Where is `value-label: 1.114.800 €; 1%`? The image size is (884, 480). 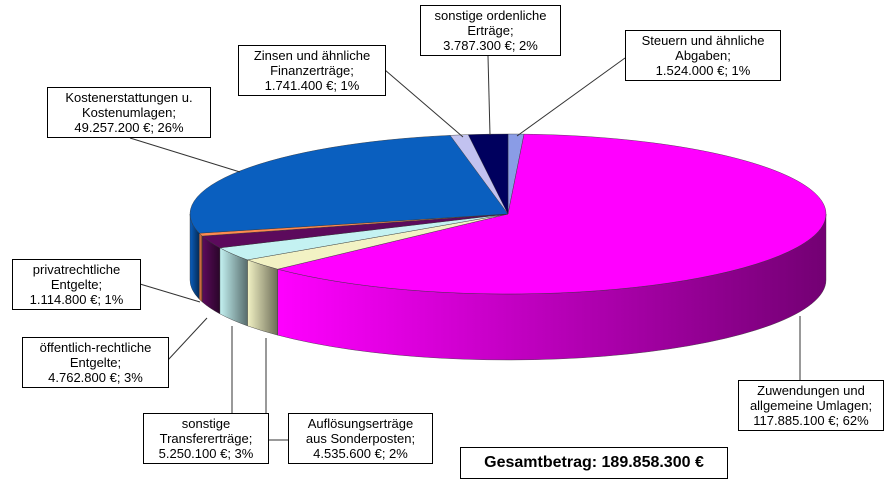
value-label: 1.114.800 €; 1% is located at coordinates (76, 299).